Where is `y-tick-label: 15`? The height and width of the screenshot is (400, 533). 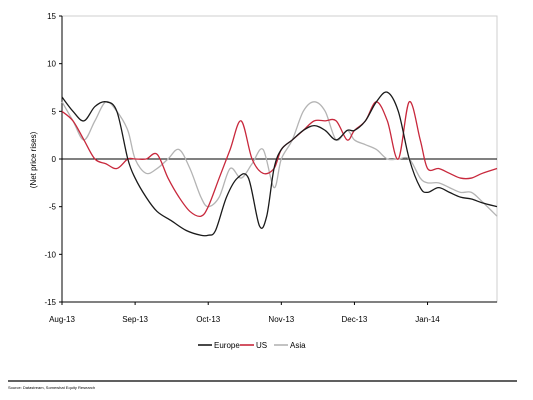 y-tick-label: 15 is located at coordinates (51, 16).